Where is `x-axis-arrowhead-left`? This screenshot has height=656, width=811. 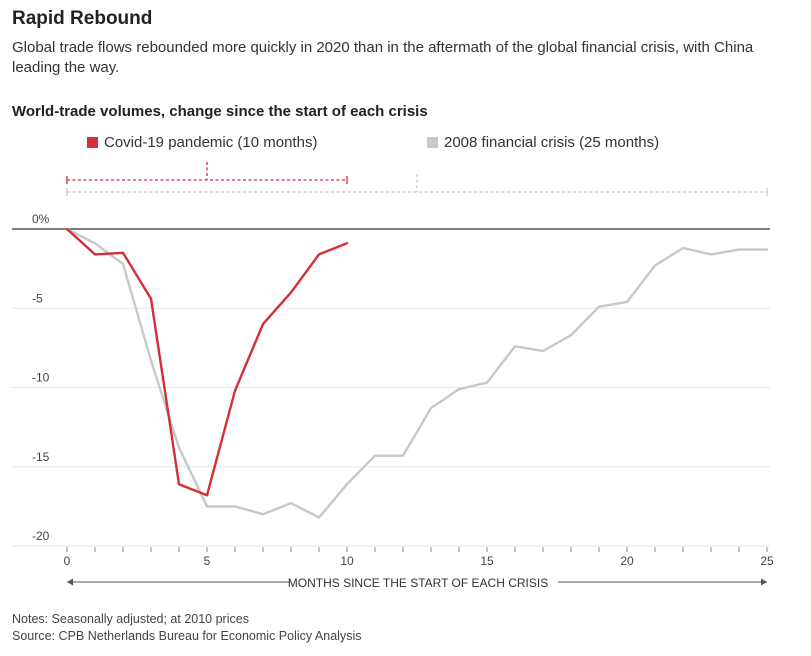
x-axis-arrowhead-left is located at coordinates (70, 582).